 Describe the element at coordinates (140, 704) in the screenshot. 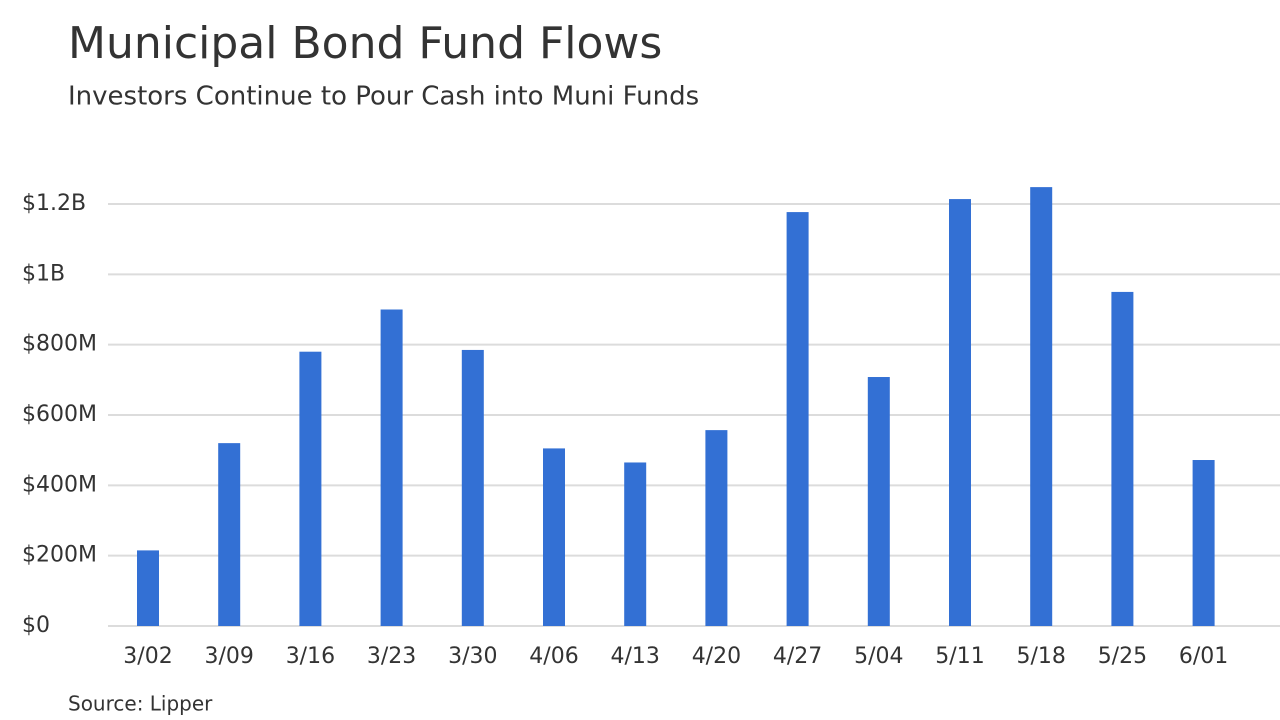

I see `source-note: Source: Lipper` at that location.